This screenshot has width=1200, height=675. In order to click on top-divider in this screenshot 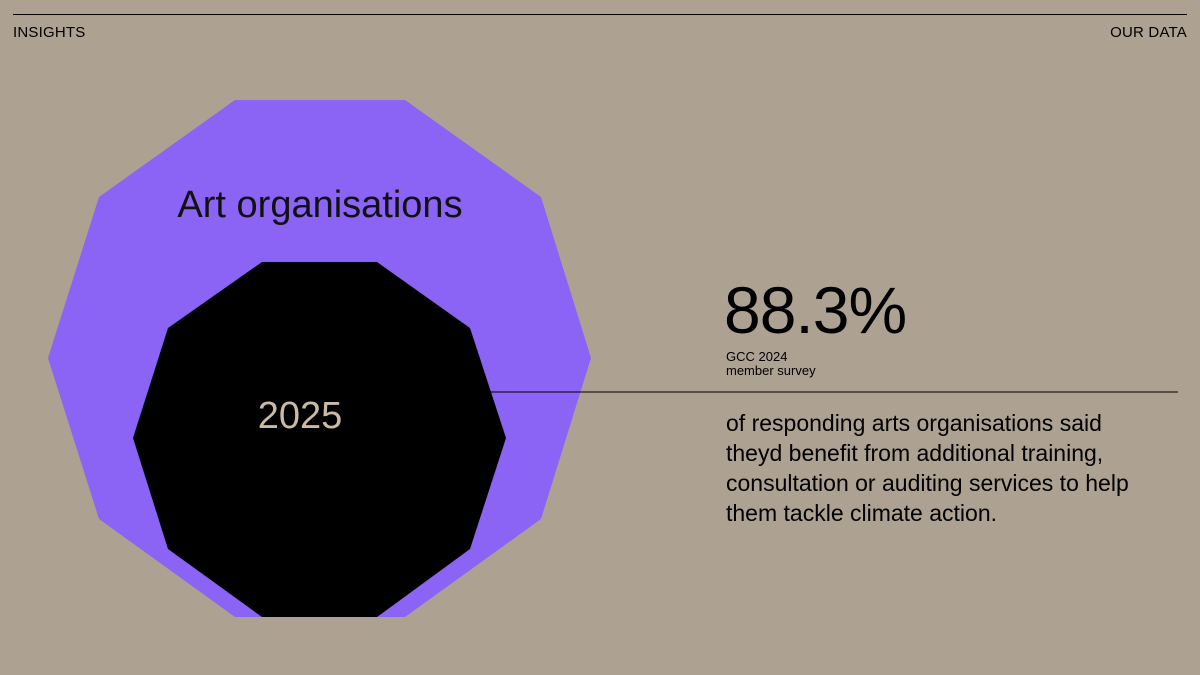, I will do `click(600, 14)`.